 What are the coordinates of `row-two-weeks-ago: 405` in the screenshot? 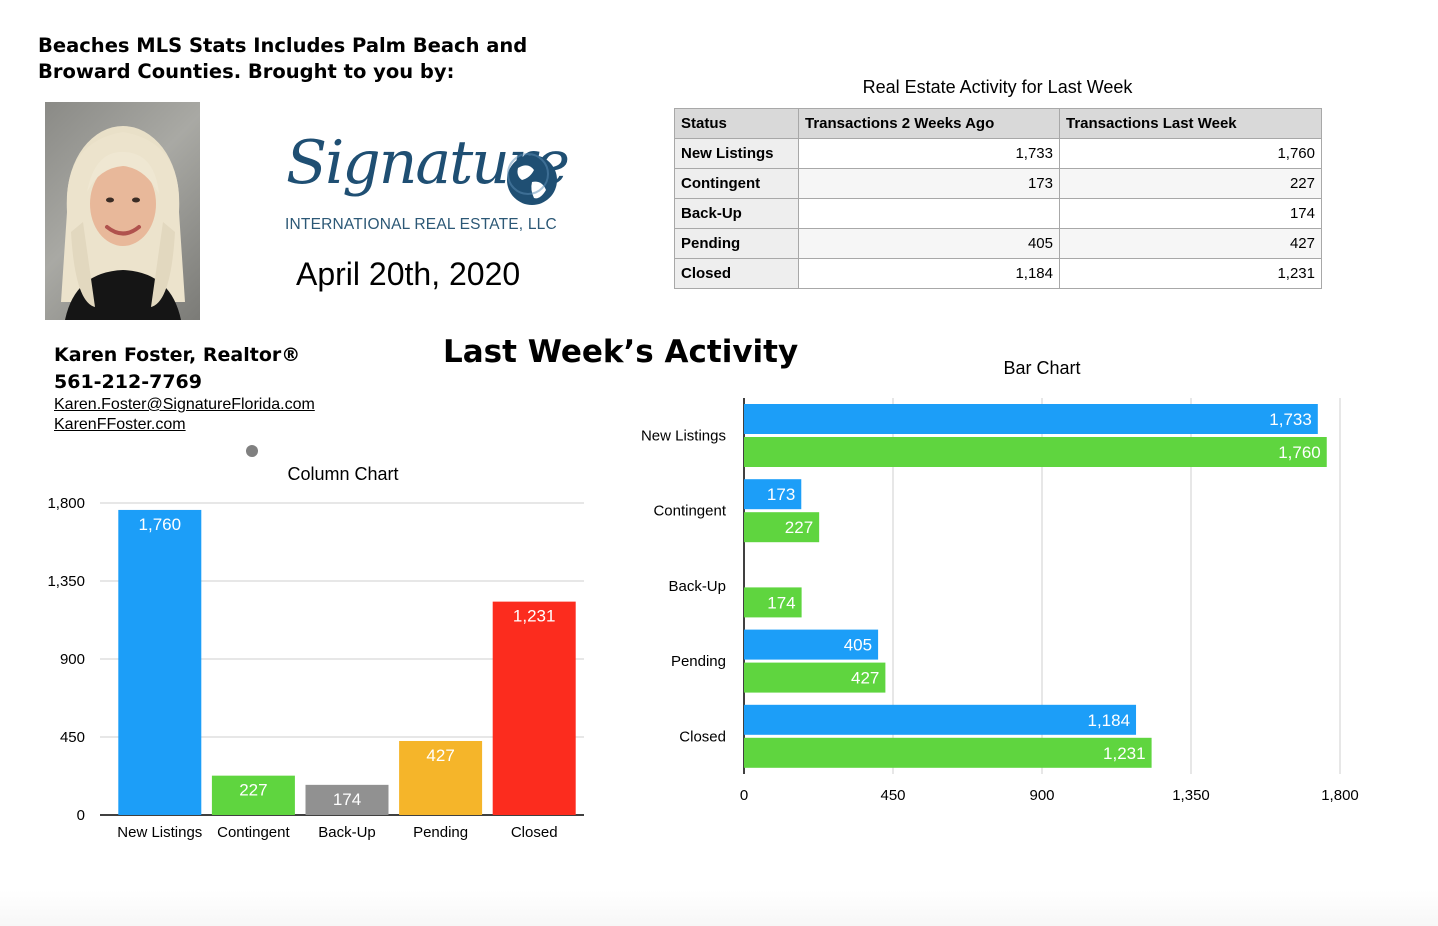 It's located at (929, 243).